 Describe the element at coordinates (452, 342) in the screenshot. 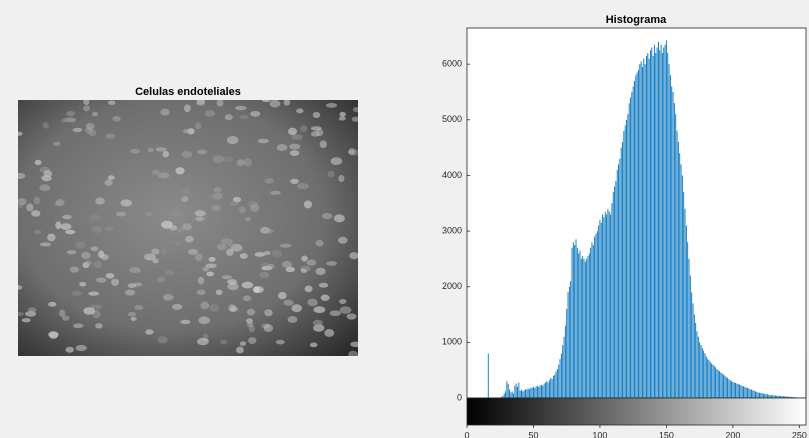

I see `y-tick-label: 1000` at that location.